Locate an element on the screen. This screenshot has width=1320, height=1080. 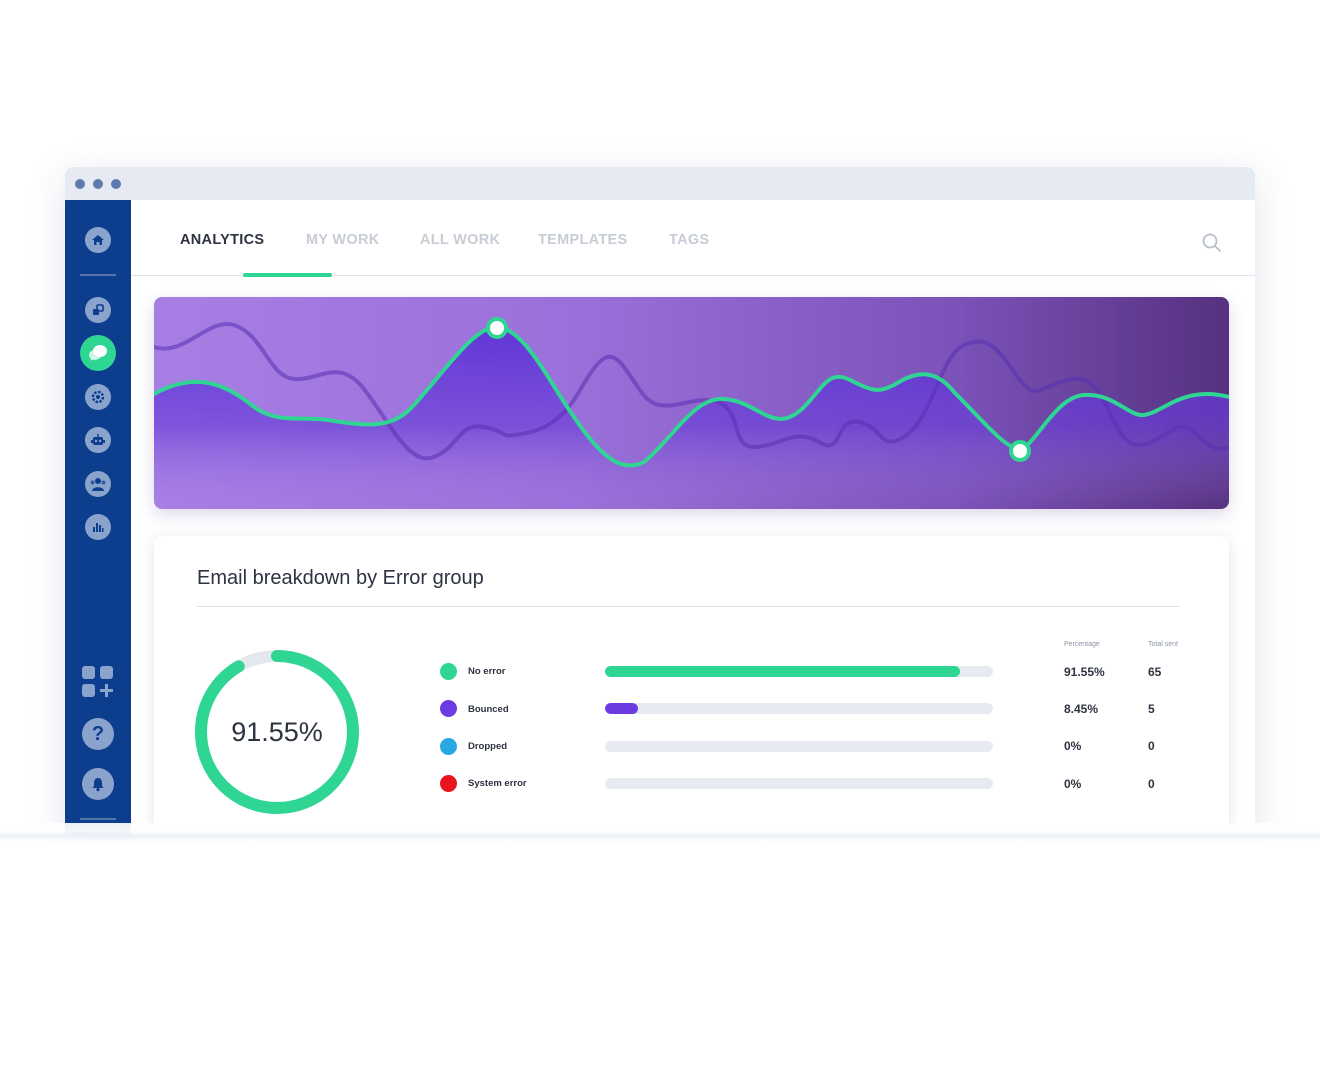
help-icon: ? is located at coordinates (98, 734).